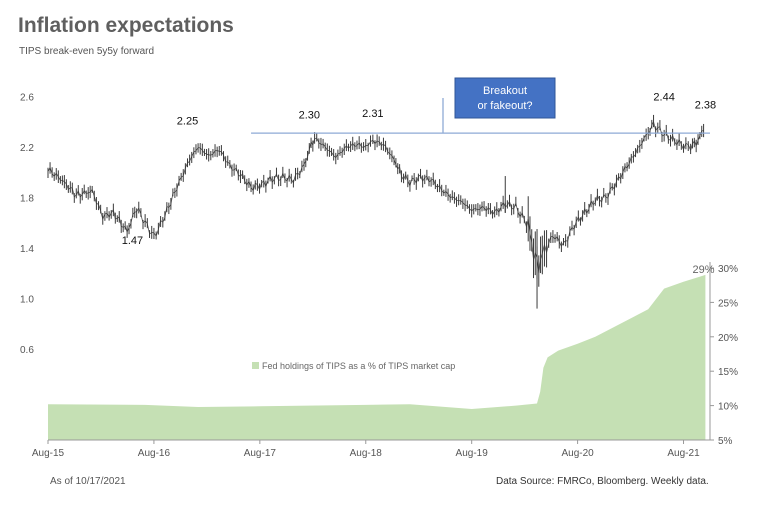 Image resolution: width=760 pixels, height=508 pixels. I want to click on y-left-tick-label: 2.6, so click(27, 98).